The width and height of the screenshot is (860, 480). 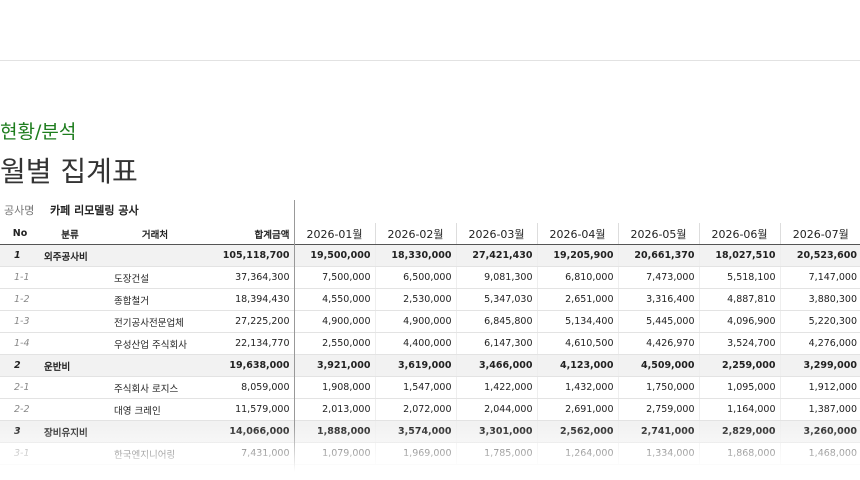 What do you see at coordinates (739, 277) in the screenshot?
I see `monthly-amount: 5,518,100` at bounding box center [739, 277].